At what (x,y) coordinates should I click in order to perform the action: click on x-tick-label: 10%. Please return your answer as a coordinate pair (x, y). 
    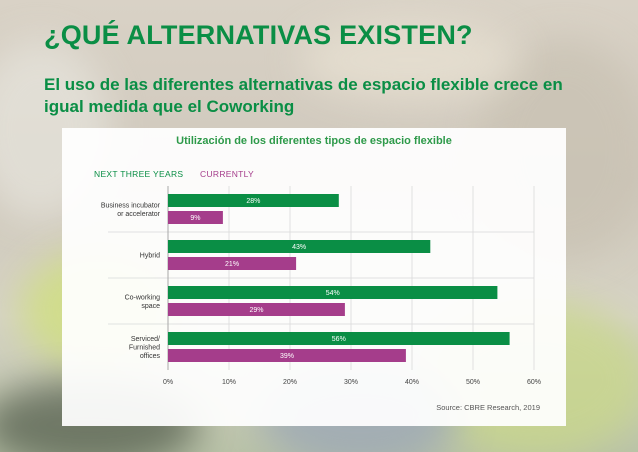
    Looking at the image, I should click on (229, 382).